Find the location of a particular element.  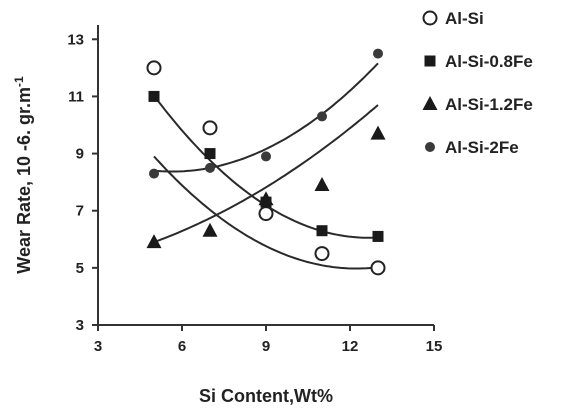

x-tick-label: 15 is located at coordinates (434, 346).